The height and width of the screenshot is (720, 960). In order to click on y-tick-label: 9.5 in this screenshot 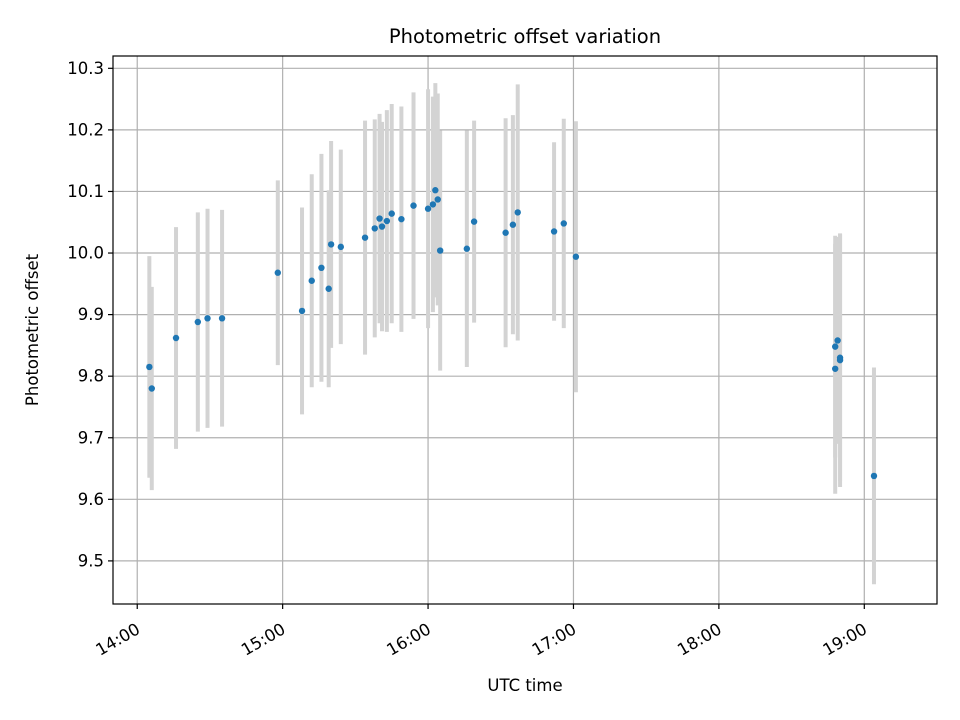, I will do `click(91, 560)`.